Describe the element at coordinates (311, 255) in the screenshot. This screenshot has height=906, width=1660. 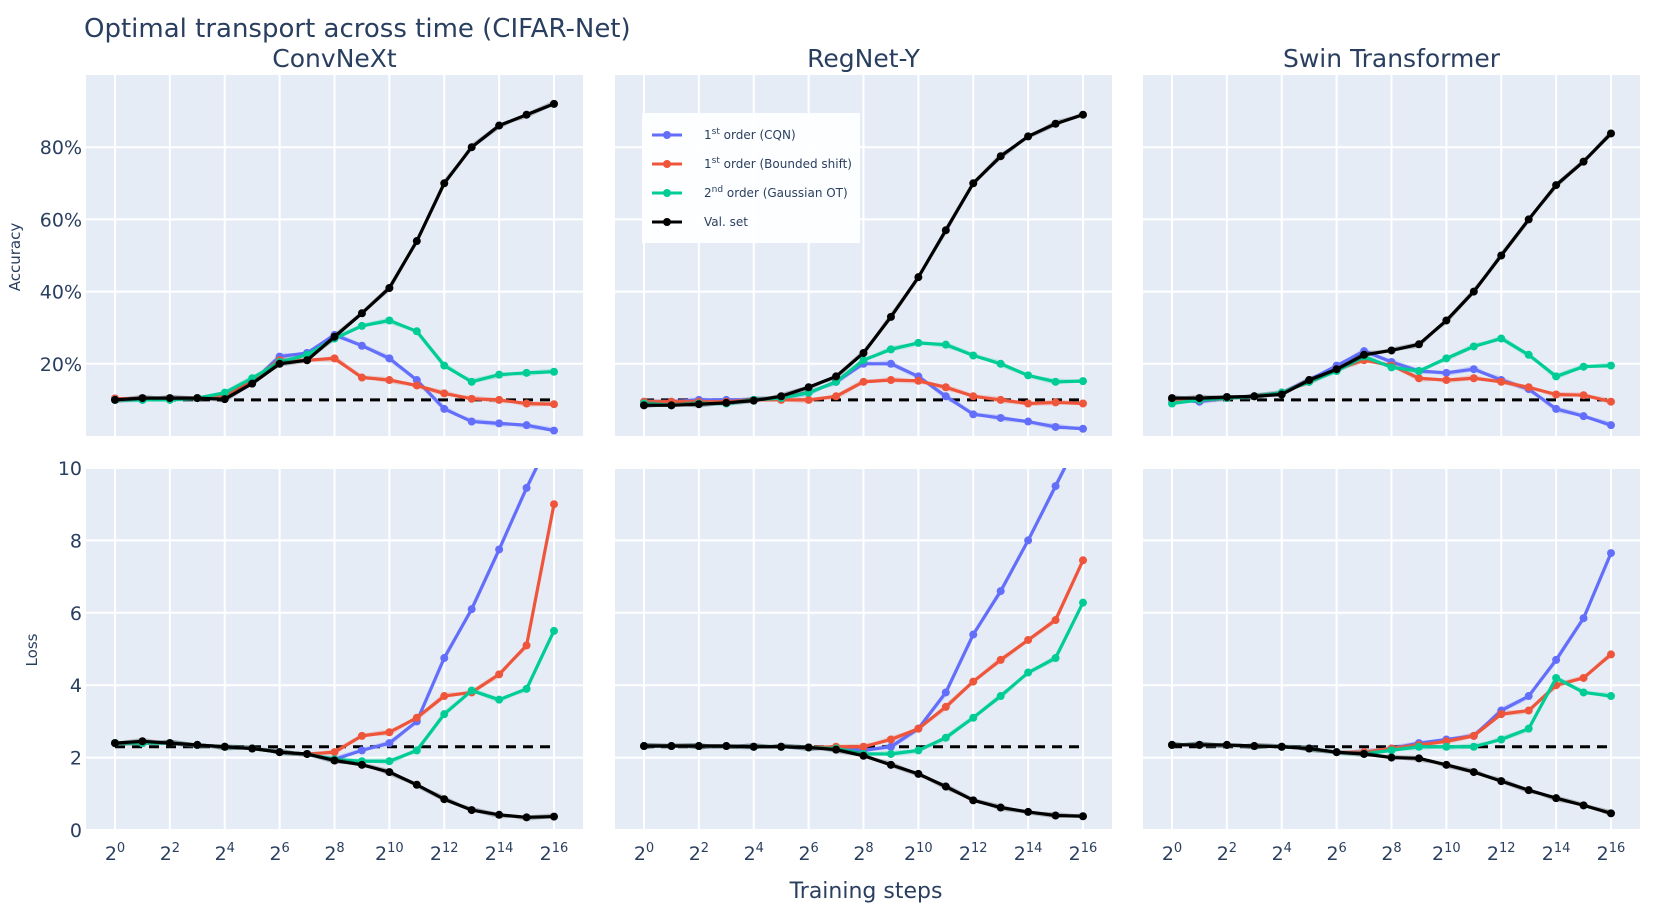
I see `accuracy-subplot: 20% 40% 60% 80%` at that location.